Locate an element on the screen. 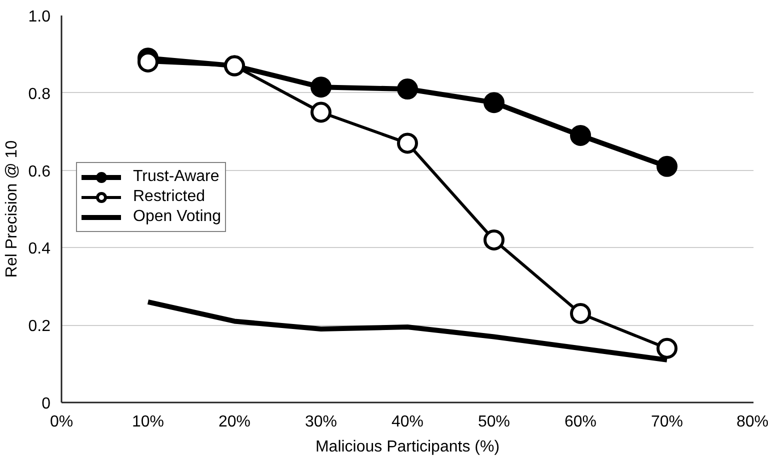 The width and height of the screenshot is (768, 458). legend-label: Restricted is located at coordinates (169, 197).